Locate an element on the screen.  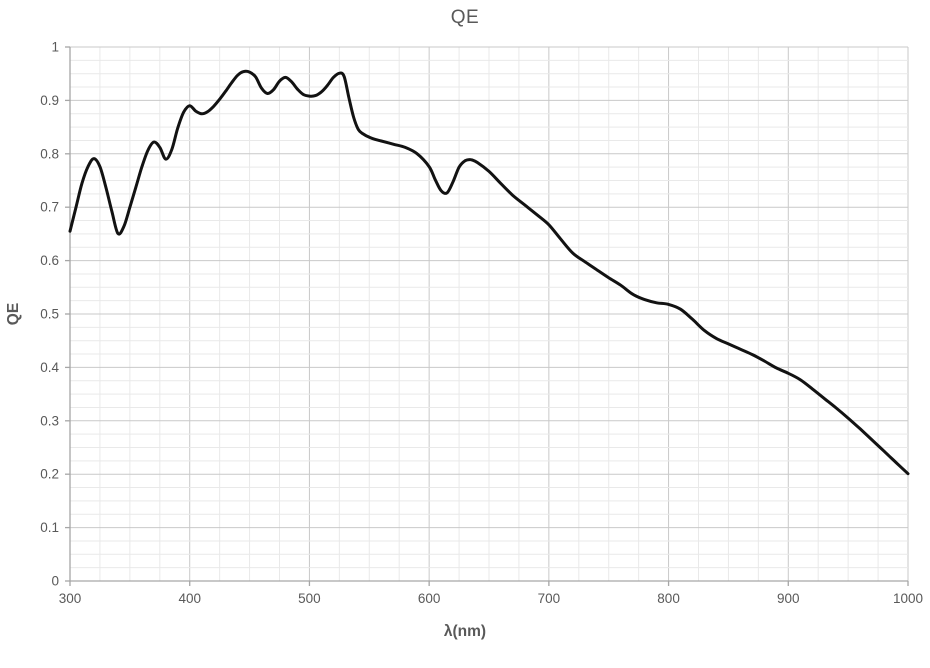
y-tick-label: 0.4 is located at coordinates (49, 367).